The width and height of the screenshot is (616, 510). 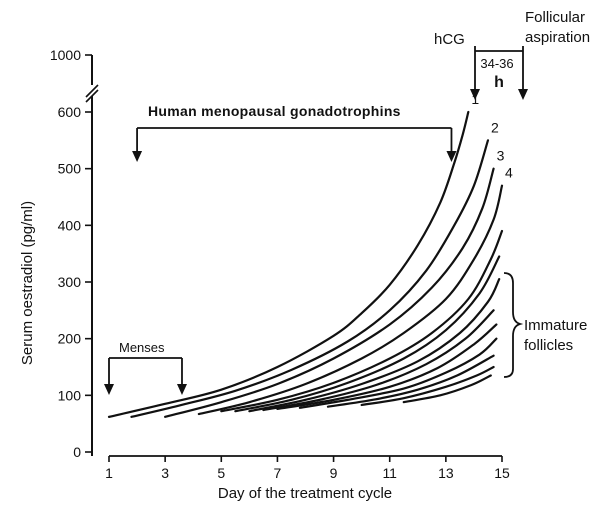 I want to click on aspiration-arrow-arrowhead, so click(x=523, y=94).